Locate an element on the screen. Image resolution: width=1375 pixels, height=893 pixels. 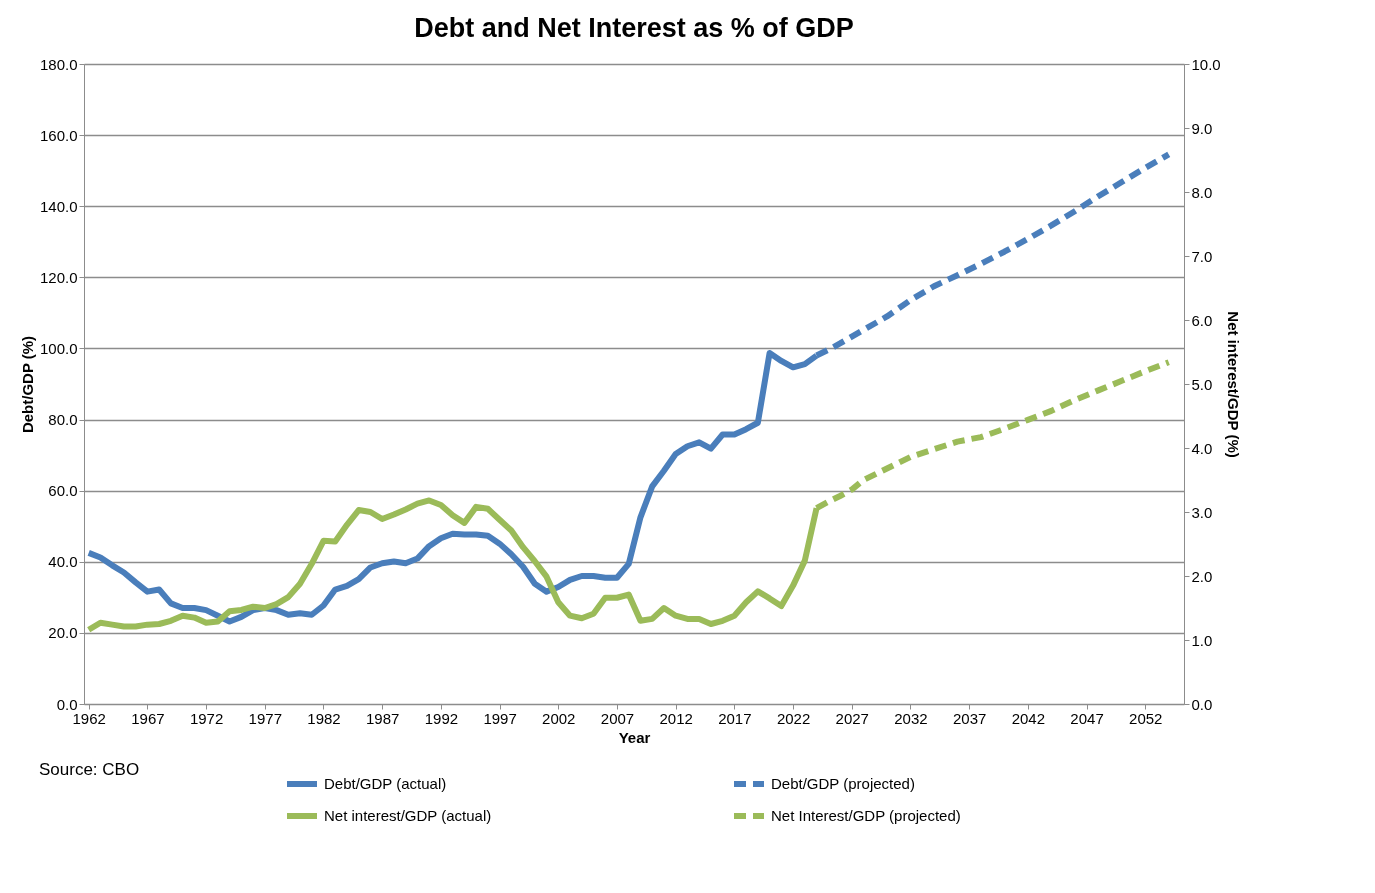
y2-tick-label: 0.0 is located at coordinates (1202, 704).